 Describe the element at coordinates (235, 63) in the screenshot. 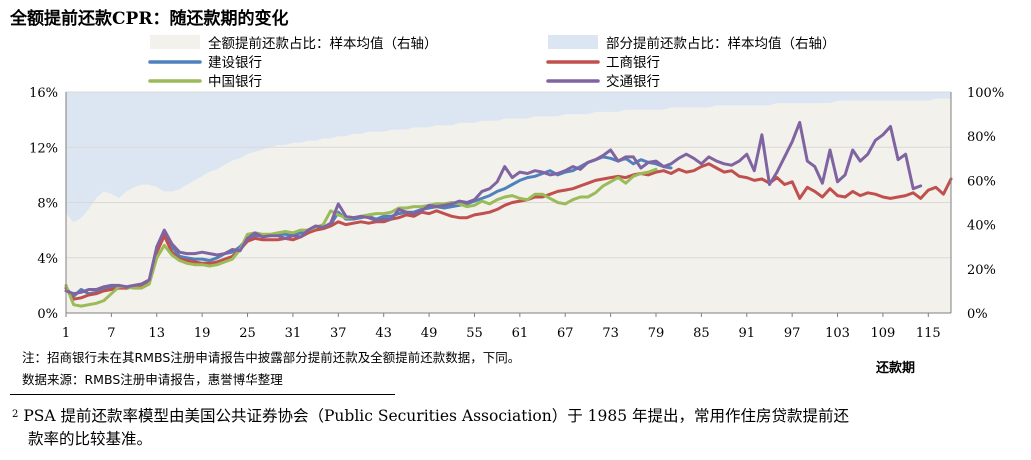

I see `legend-label: 建设银行` at that location.